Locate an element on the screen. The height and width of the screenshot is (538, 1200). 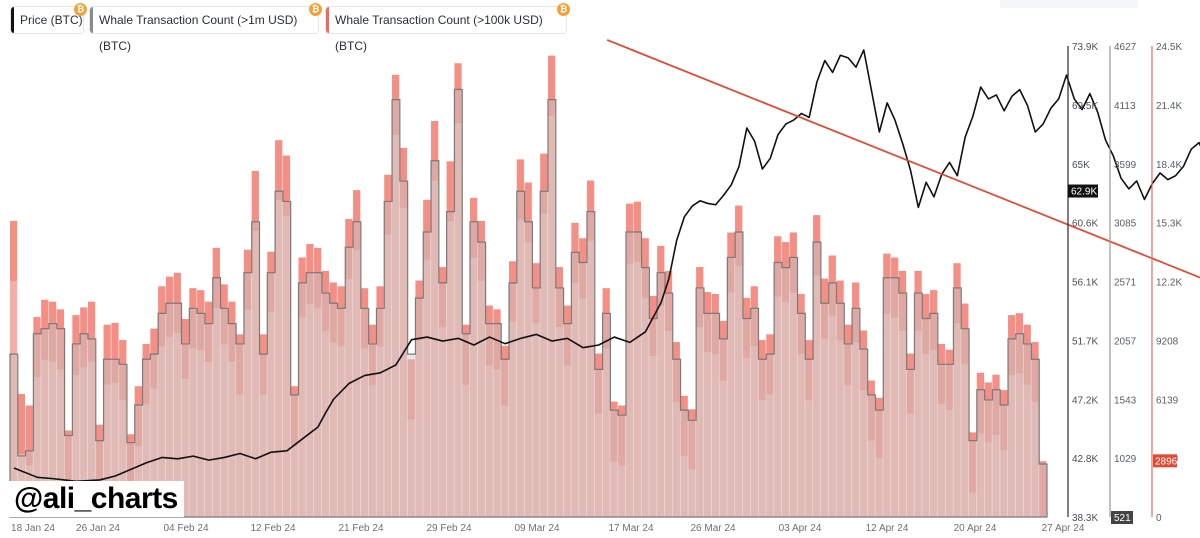
price-badge-text: 62.9K is located at coordinates (1084, 192).